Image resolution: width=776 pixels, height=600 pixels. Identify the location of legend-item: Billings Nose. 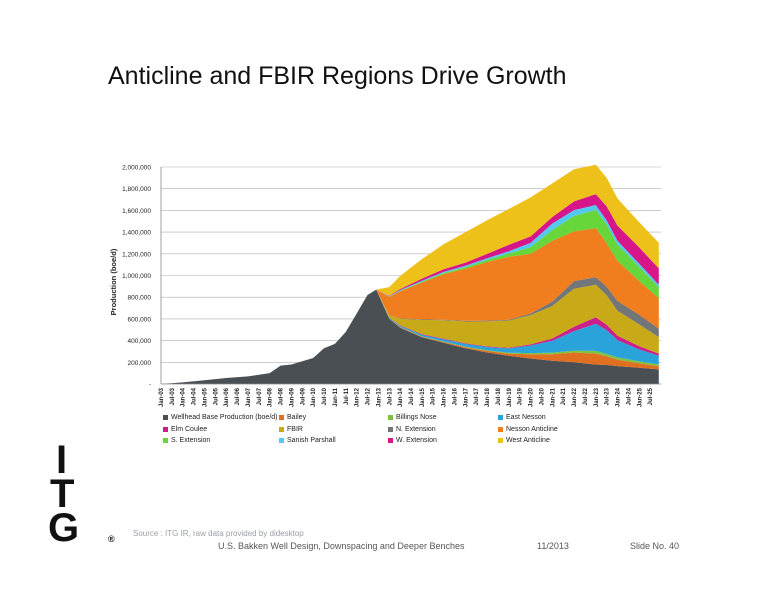
(412, 417).